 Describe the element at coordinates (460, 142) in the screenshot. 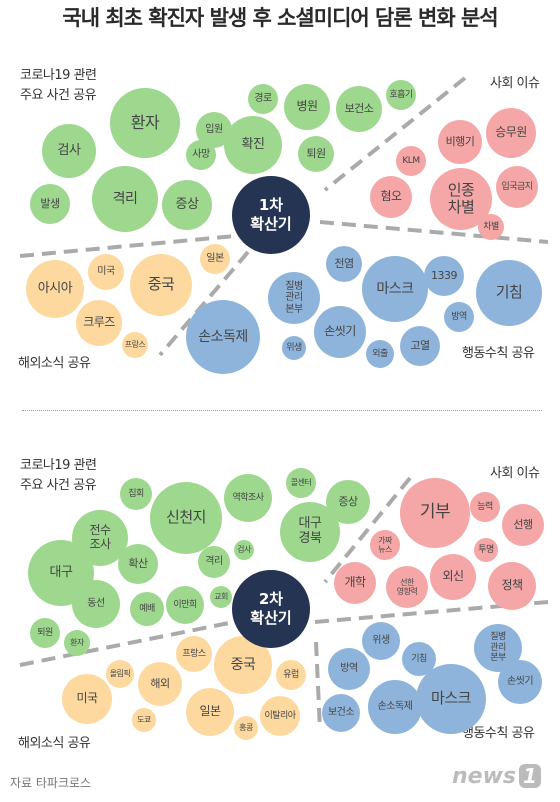

I see `bubble-pink: 비행기` at that location.